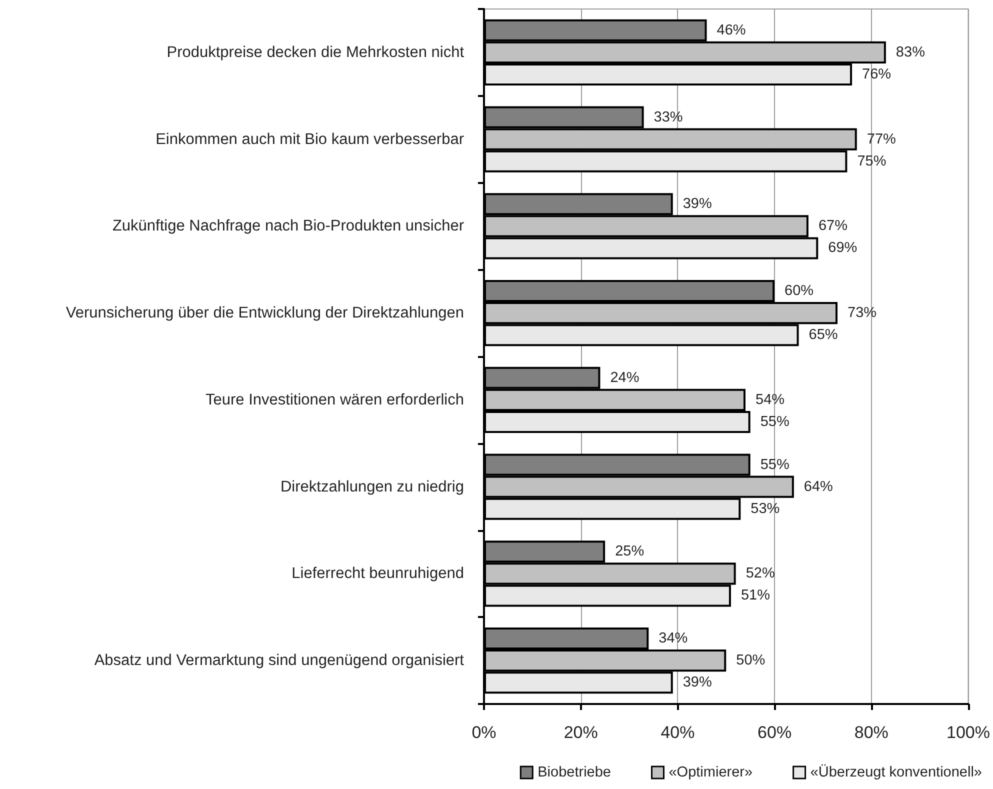 The width and height of the screenshot is (993, 789). I want to click on x-tick-label: 100%, so click(968, 732).